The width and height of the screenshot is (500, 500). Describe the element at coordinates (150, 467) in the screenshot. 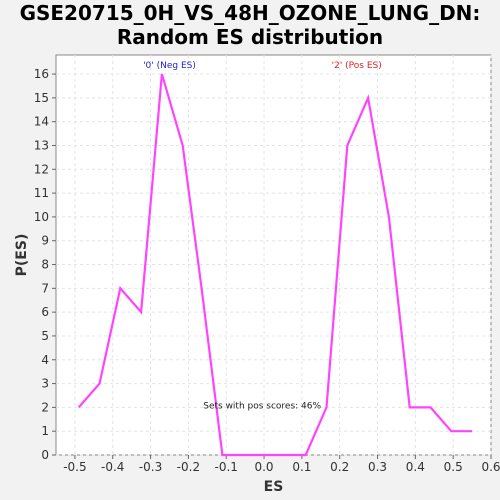

I see `x-tick-label: -0.3` at that location.